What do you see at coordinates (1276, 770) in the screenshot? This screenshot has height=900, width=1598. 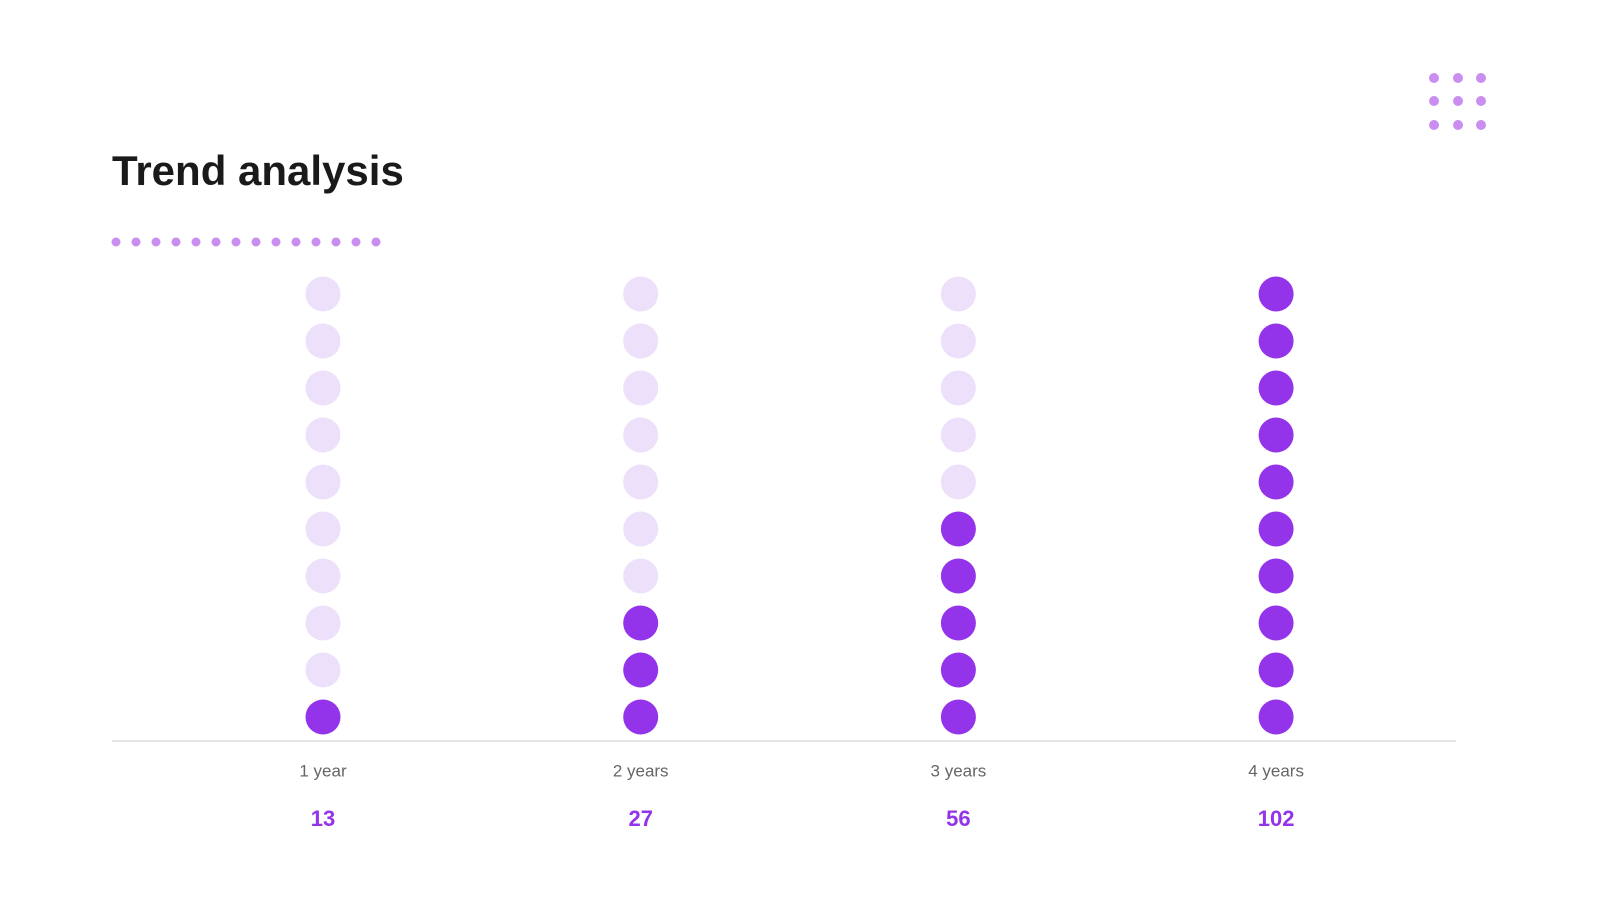 I see `x-tick-label: 4 years` at bounding box center [1276, 770].